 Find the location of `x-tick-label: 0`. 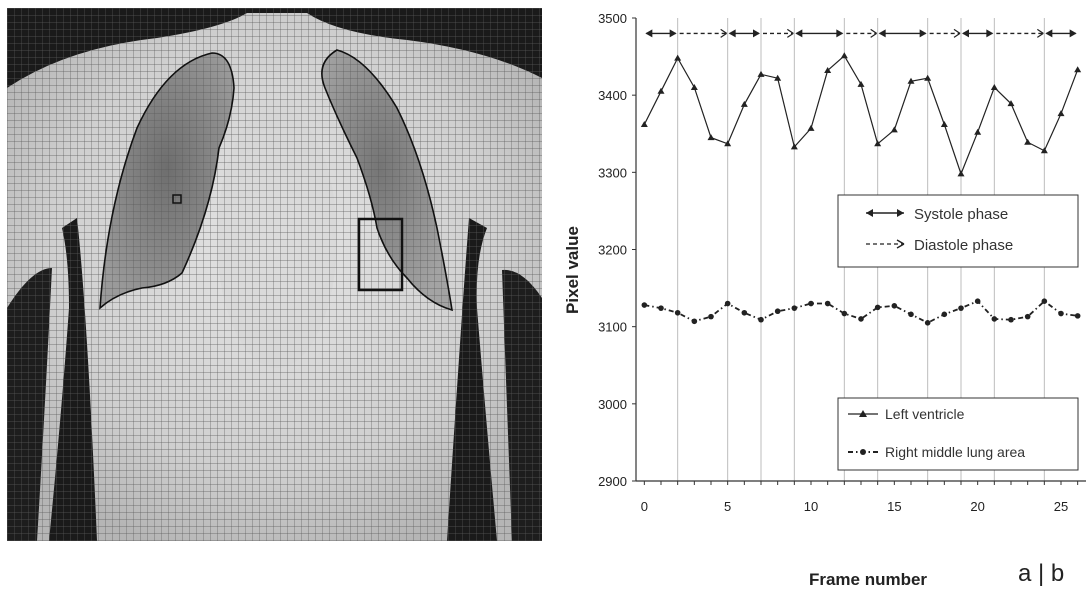

x-tick-label: 0 is located at coordinates (644, 506).